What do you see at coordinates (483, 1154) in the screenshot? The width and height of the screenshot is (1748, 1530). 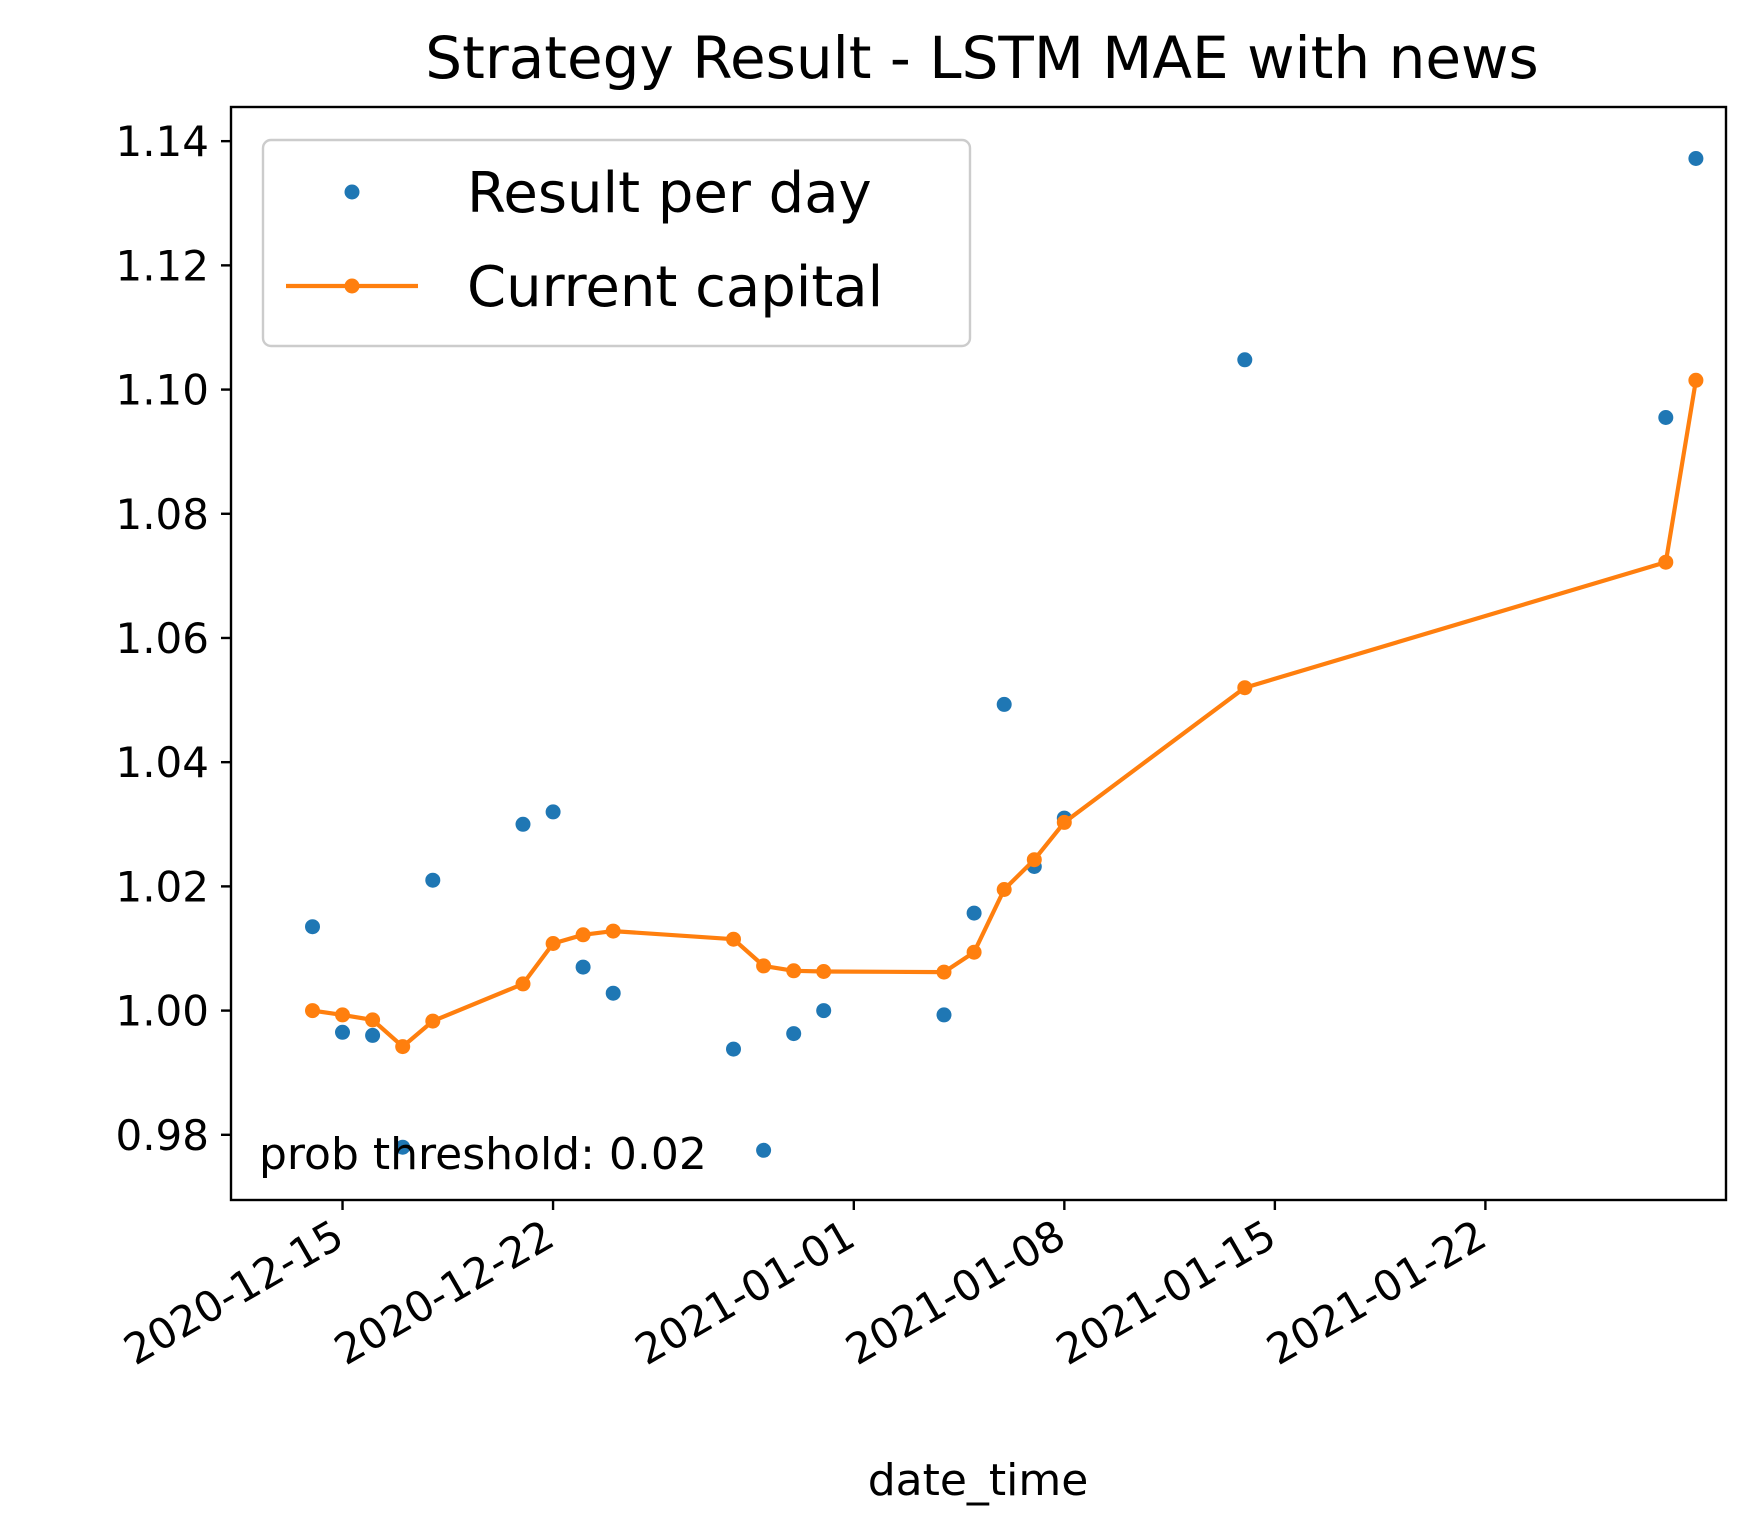 I see `annotation-prob-threshold: prob threshold: 0.02` at bounding box center [483, 1154].